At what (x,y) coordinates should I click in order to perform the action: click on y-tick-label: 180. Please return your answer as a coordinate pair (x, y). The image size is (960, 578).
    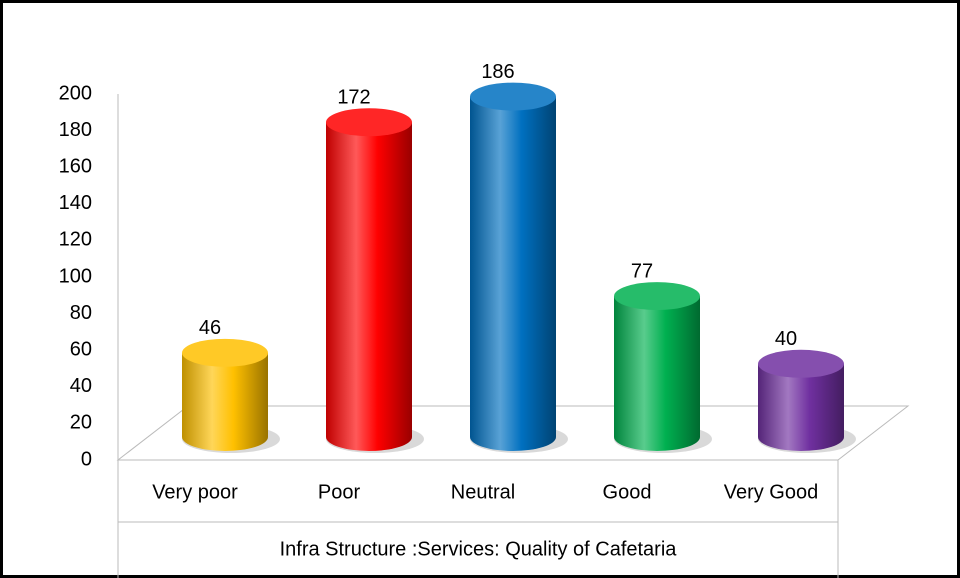
    Looking at the image, I should click on (75, 130).